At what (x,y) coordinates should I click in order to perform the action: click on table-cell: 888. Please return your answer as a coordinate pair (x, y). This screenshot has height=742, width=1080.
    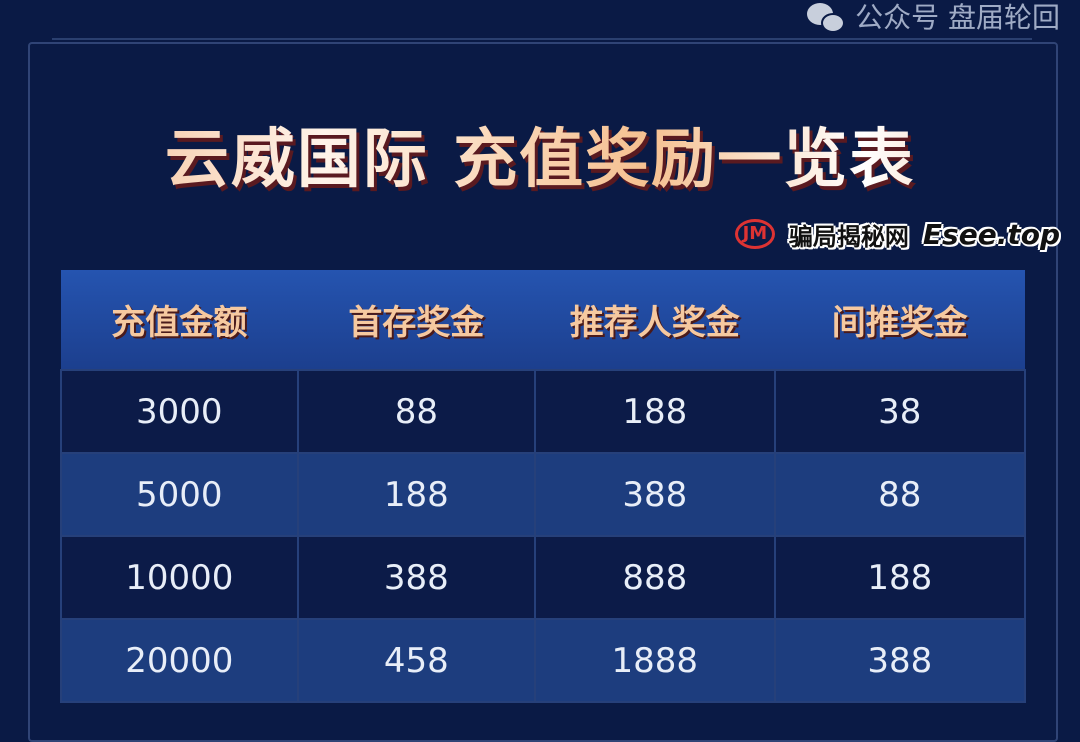
    Looking at the image, I should click on (655, 577).